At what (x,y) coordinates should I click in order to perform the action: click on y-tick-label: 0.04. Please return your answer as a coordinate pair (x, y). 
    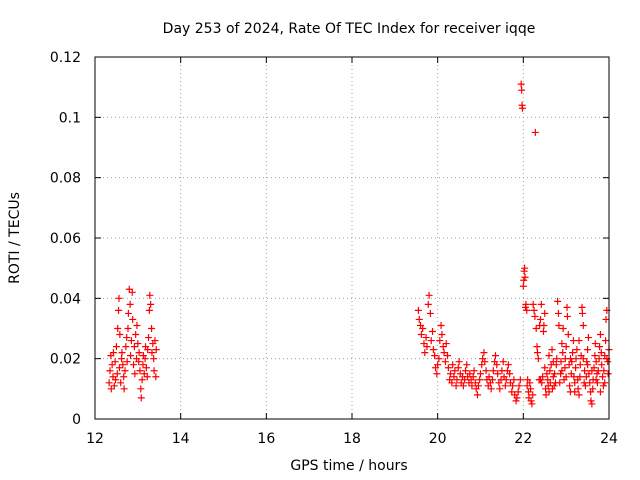
    Looking at the image, I should click on (65, 299).